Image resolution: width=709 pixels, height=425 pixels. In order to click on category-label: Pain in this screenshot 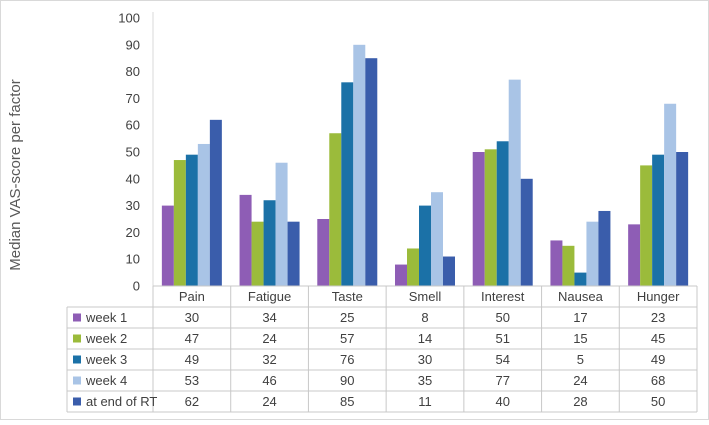, I will do `click(192, 296)`.